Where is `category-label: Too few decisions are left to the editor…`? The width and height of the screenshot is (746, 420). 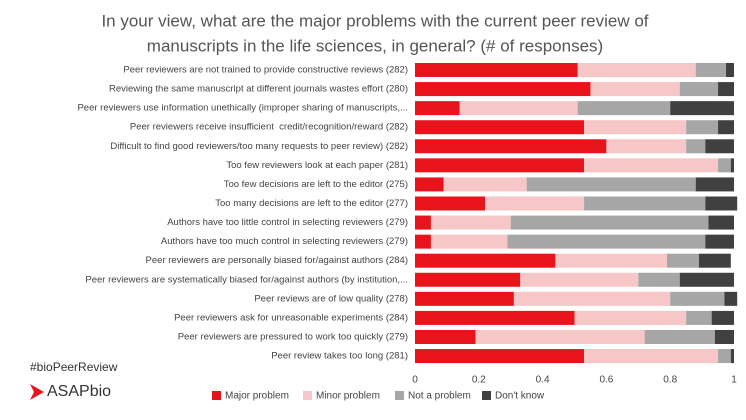
category-label: Too few decisions are left to the editor… is located at coordinates (316, 184).